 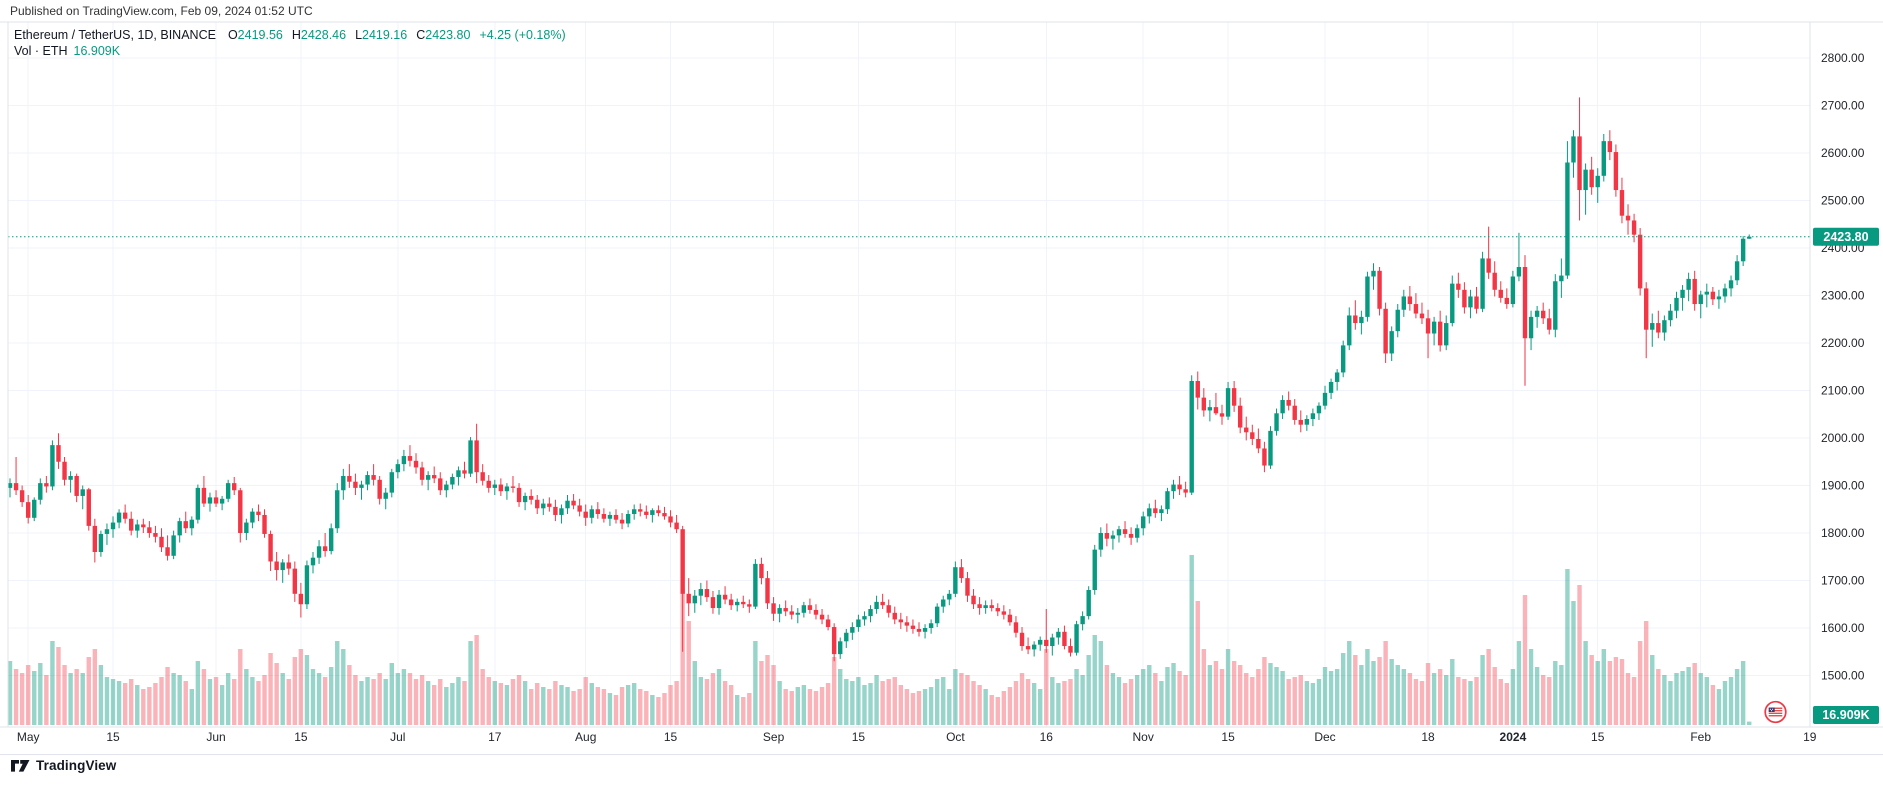 What do you see at coordinates (76, 765) in the screenshot?
I see `tradingview-logo-text: TradingView` at bounding box center [76, 765].